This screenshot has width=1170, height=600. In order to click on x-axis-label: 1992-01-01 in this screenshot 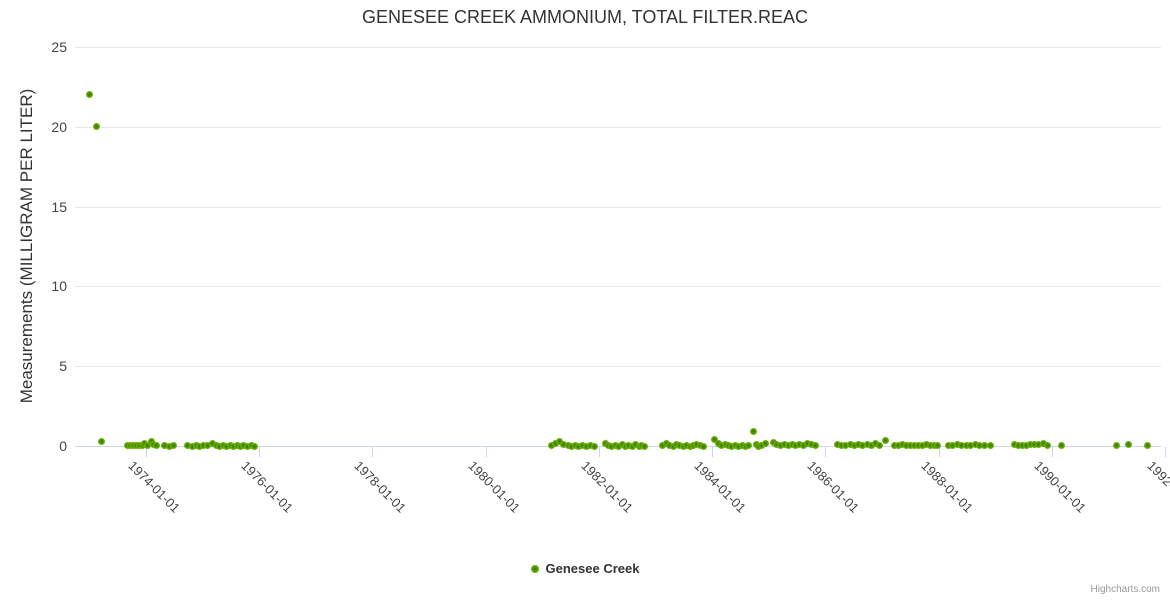, I will do `click(1157, 487)`.